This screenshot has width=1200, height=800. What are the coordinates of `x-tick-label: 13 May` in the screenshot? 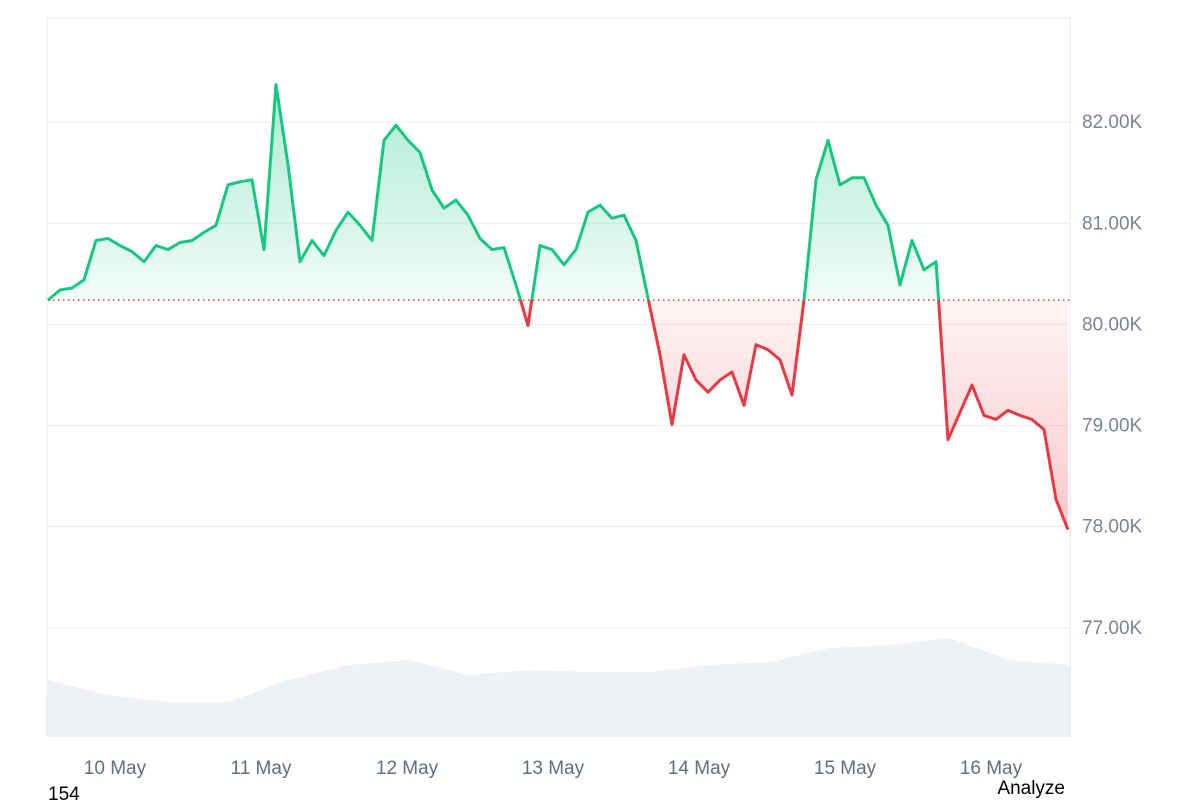 It's located at (553, 768).